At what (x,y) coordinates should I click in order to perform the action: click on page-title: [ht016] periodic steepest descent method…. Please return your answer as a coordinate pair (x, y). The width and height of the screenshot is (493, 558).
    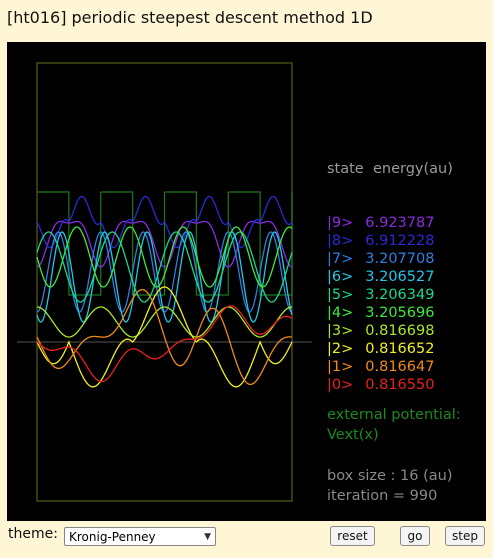
    Looking at the image, I should click on (190, 17).